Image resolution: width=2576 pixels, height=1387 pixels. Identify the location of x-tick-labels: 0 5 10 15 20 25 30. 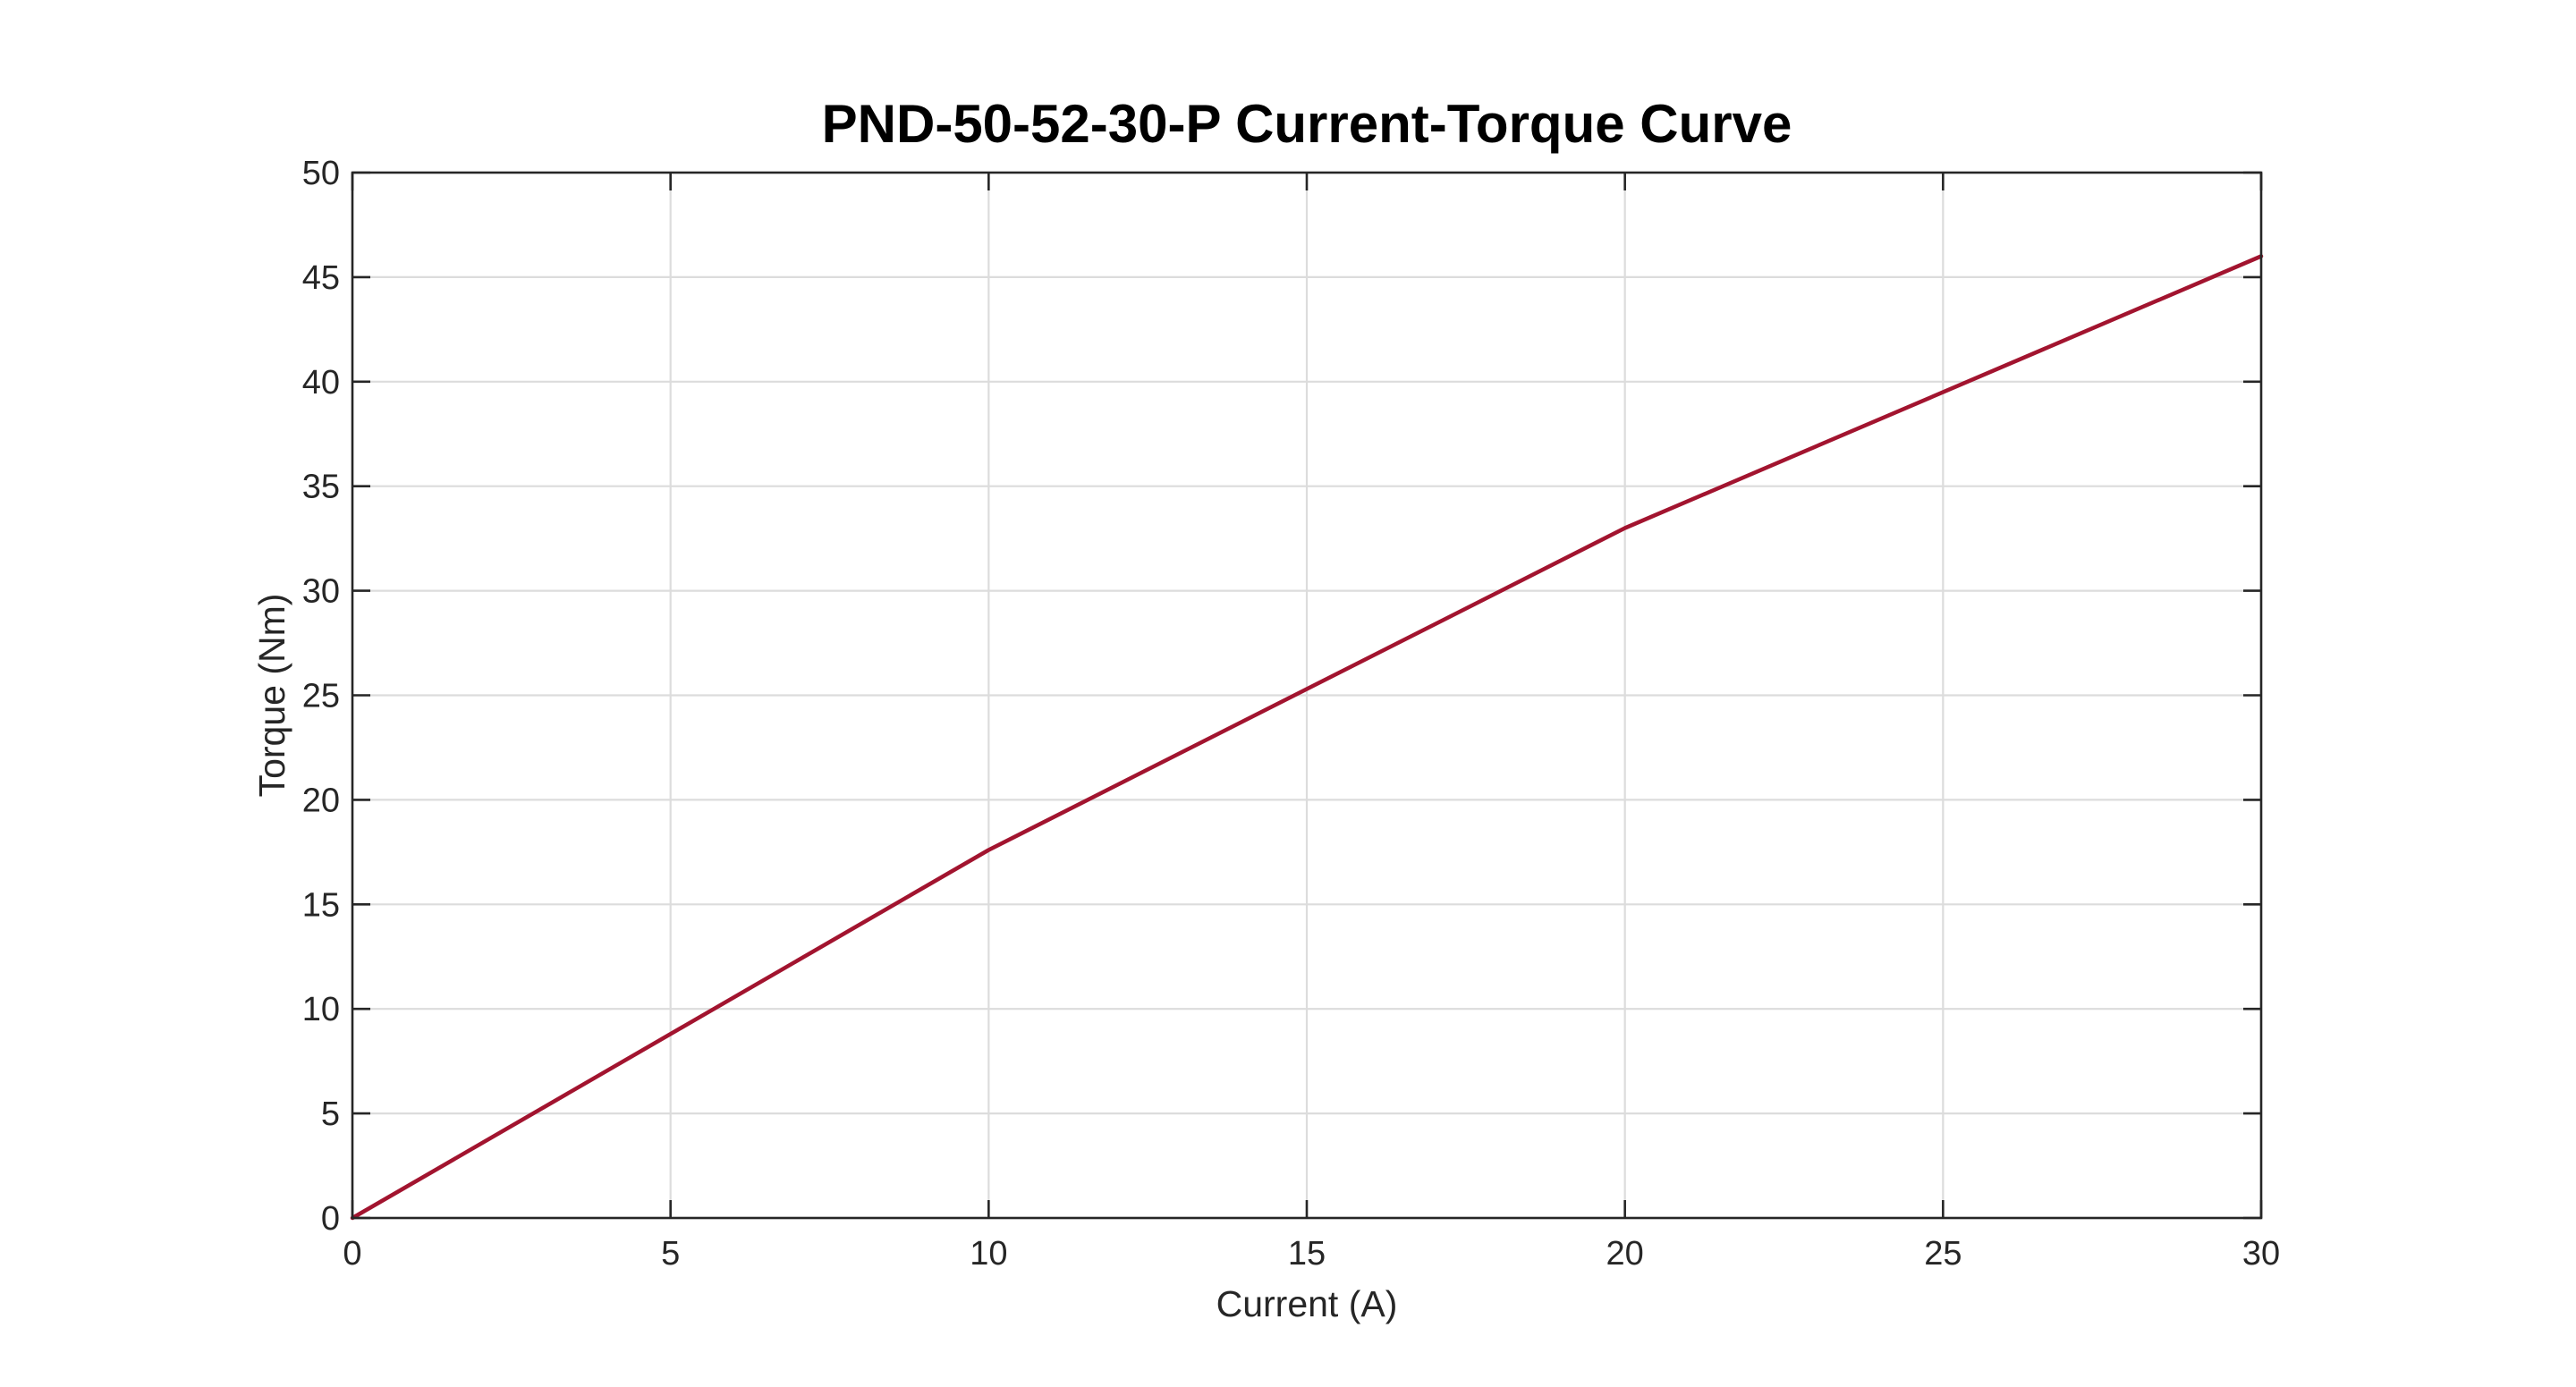
(1311, 1254).